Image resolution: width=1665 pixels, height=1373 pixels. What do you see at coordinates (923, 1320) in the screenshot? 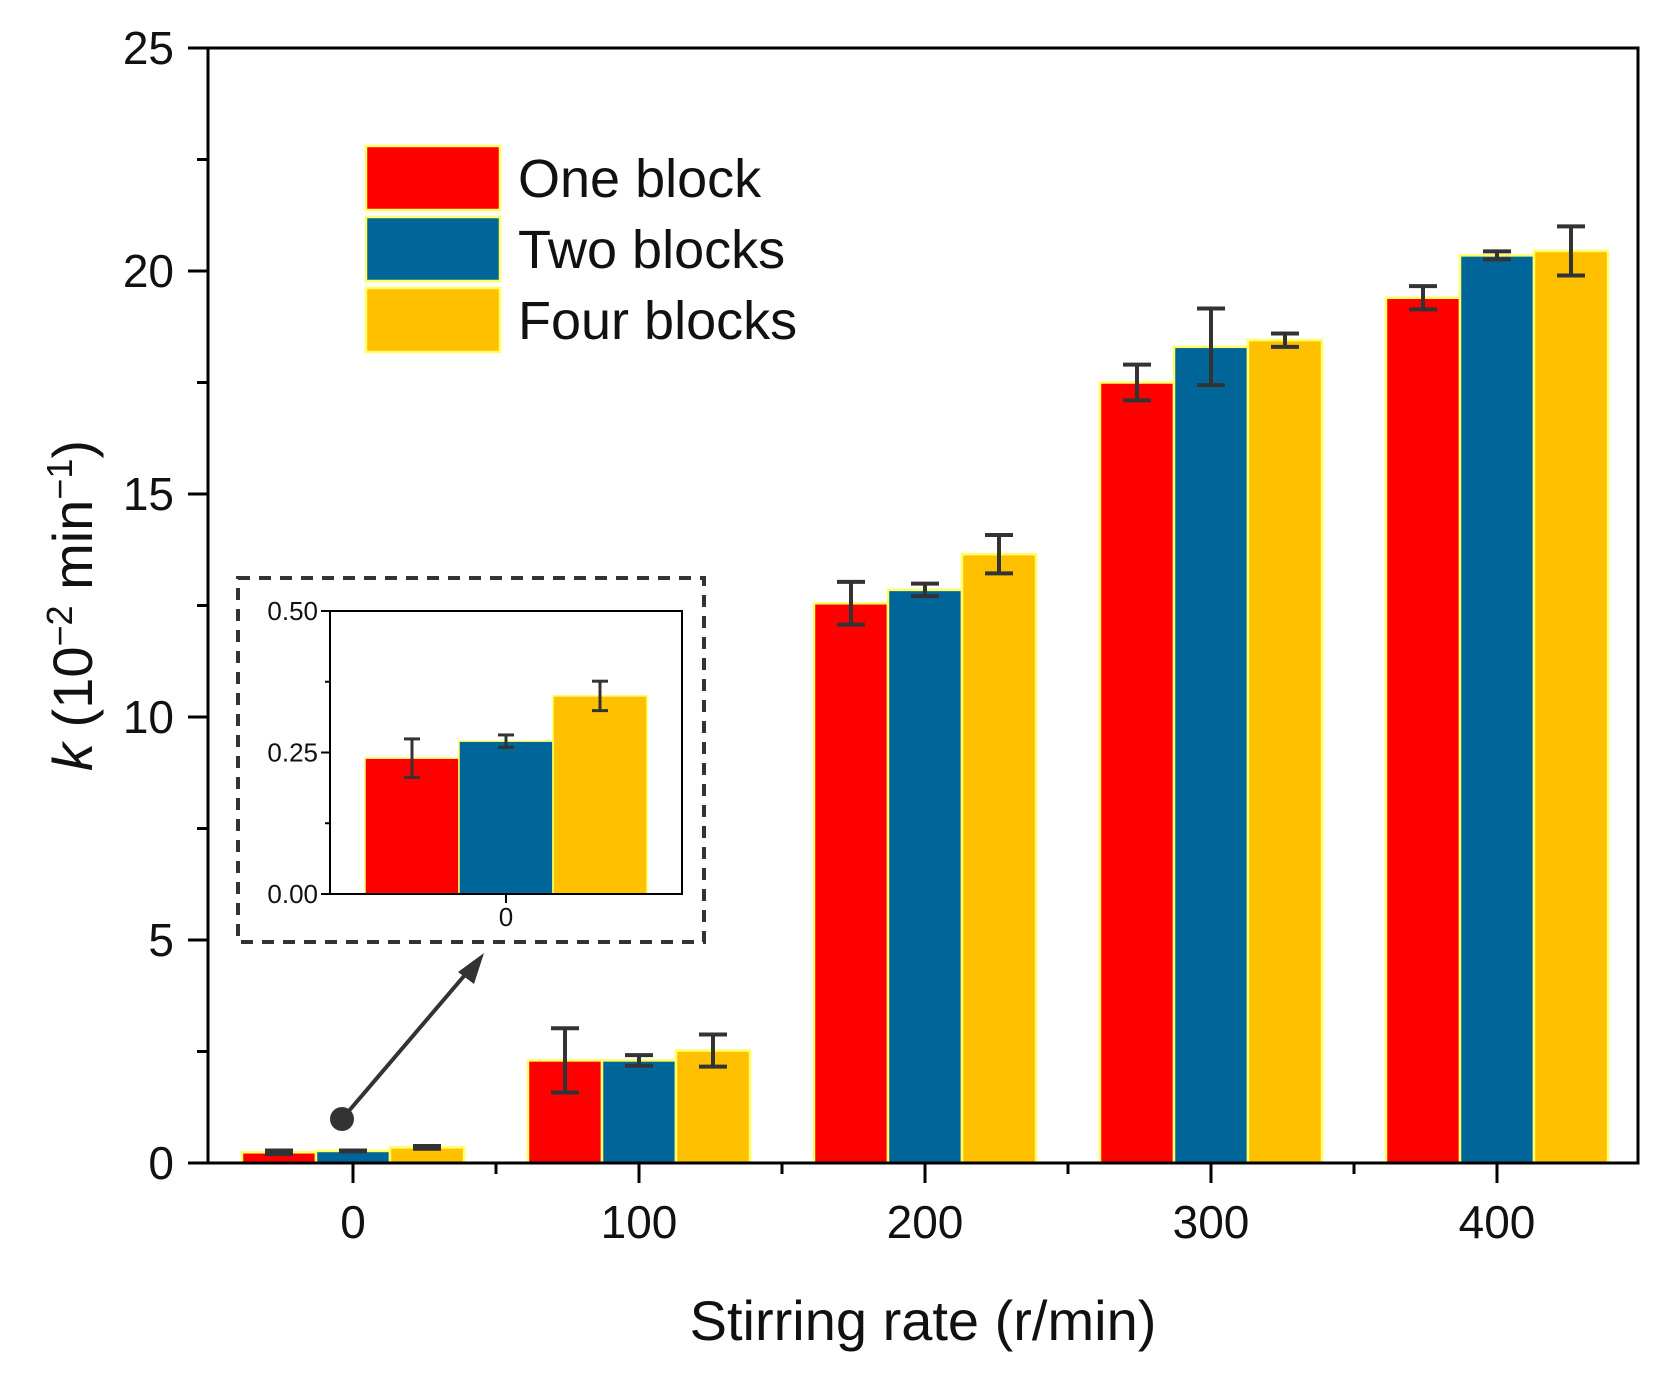
I see `x-axis-title: Stirring rate (r/min)` at bounding box center [923, 1320].